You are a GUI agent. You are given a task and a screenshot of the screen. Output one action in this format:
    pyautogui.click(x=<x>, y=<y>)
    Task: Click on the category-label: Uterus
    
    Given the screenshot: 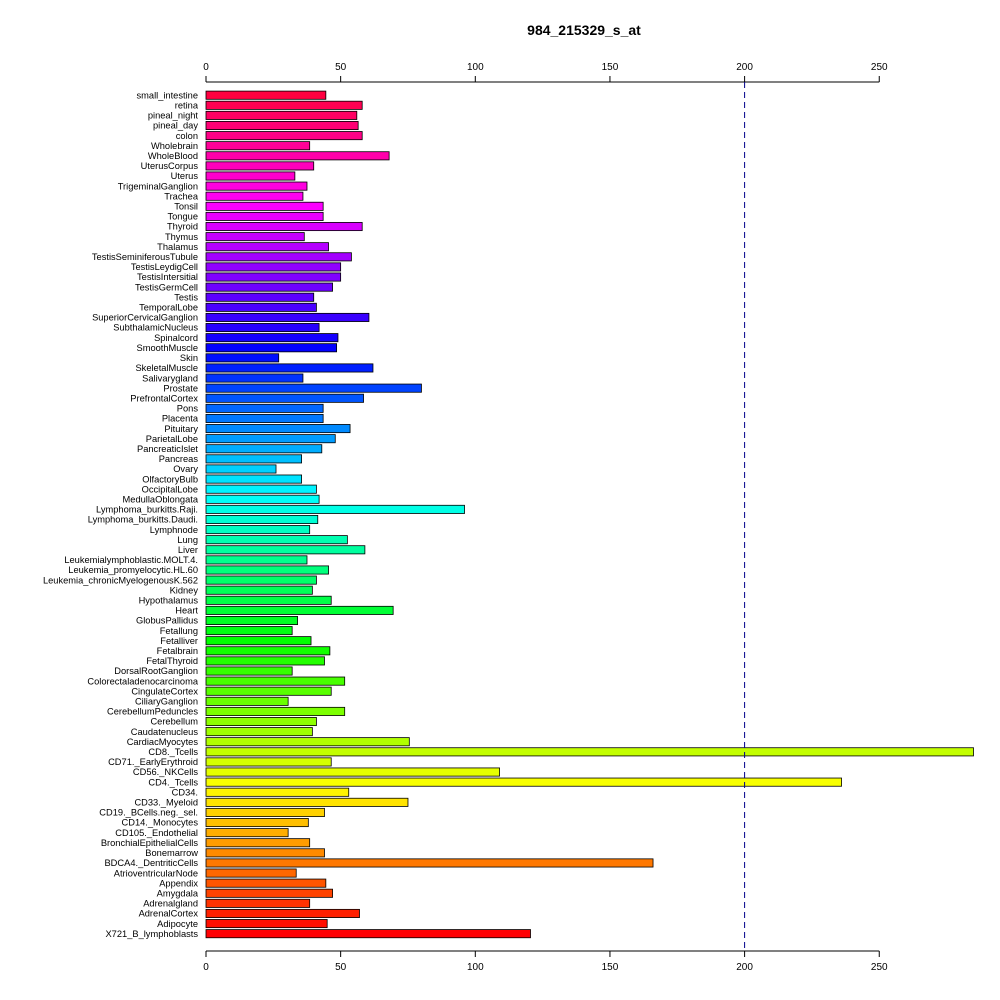 What is the action you would take?
    pyautogui.click(x=185, y=176)
    